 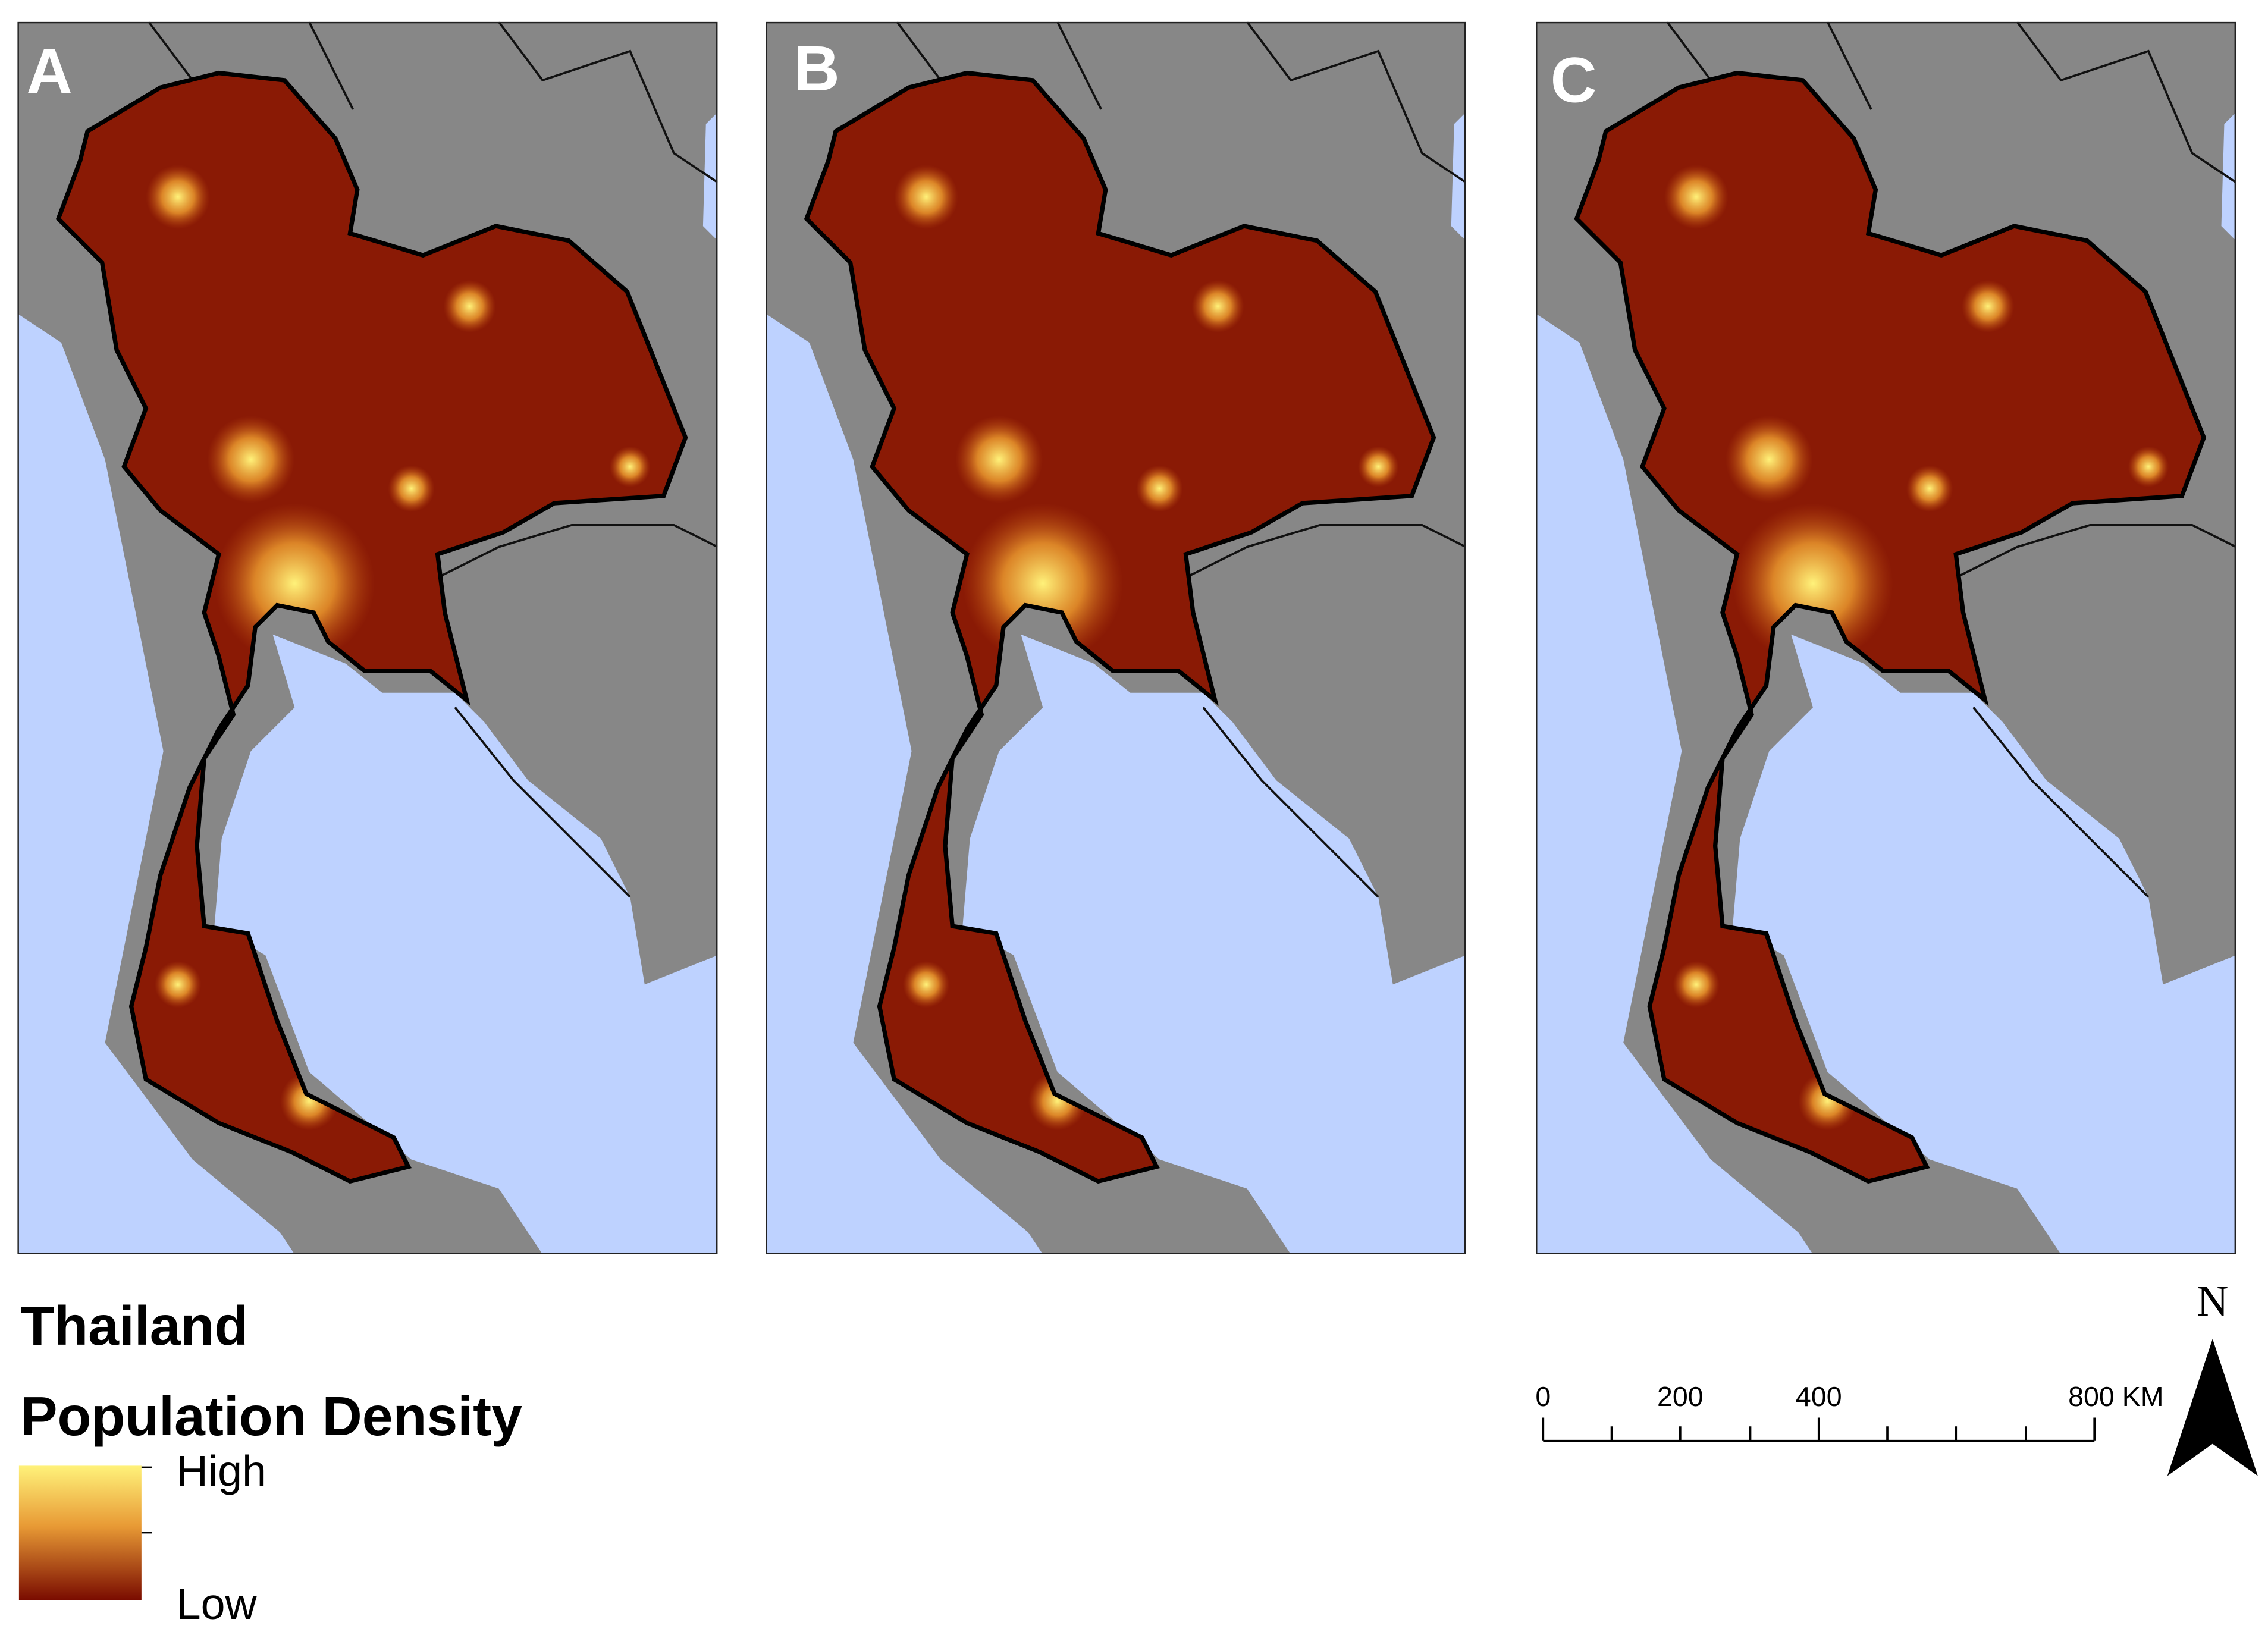 I want to click on north-arrow, so click(x=2212, y=1407).